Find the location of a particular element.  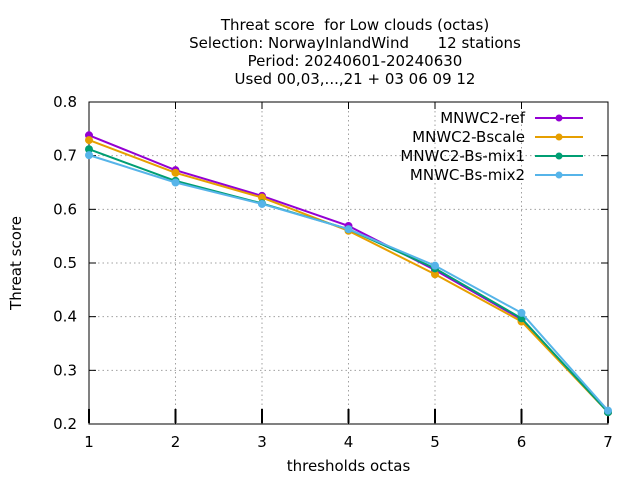

y-tick-label: 0.5 is located at coordinates (65, 263).